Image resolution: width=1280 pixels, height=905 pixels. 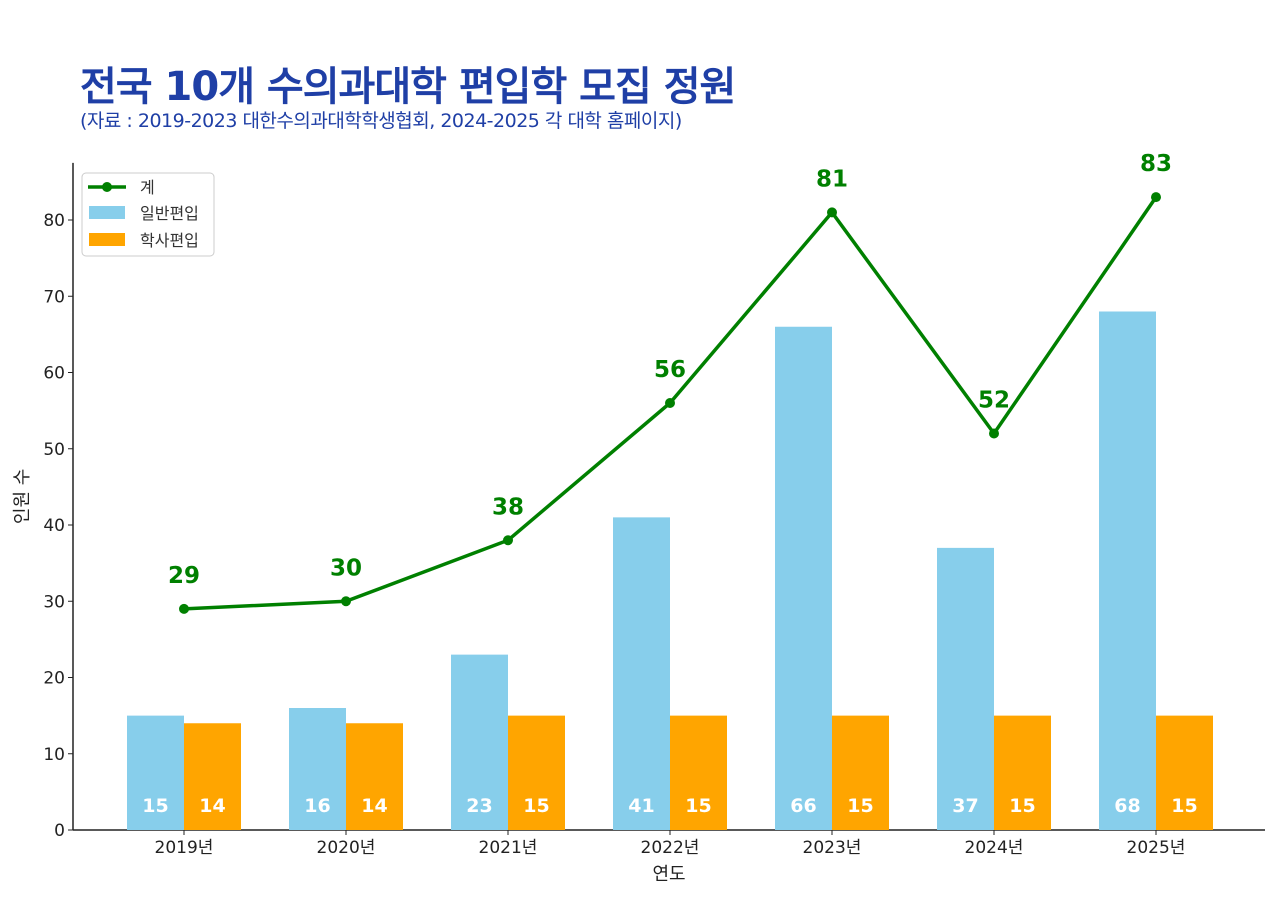 I want to click on bar-value-label: 66, so click(x=803, y=806).